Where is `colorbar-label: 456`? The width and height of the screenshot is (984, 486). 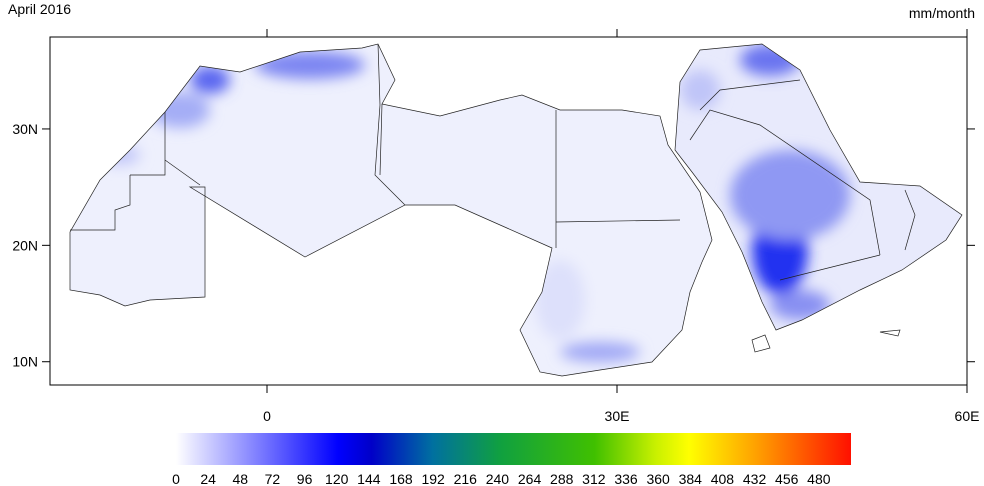
colorbar-label: 456 is located at coordinates (787, 478).